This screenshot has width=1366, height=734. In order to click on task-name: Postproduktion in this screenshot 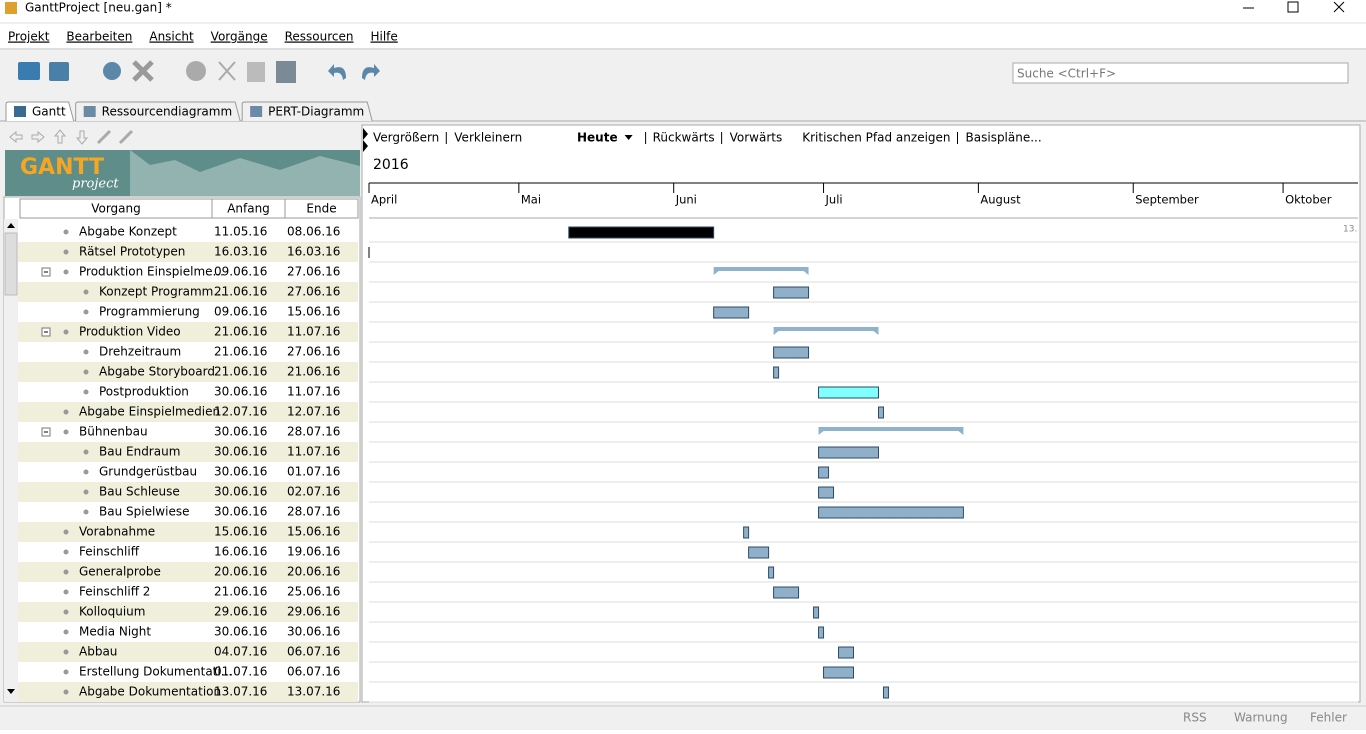, I will do `click(144, 392)`.